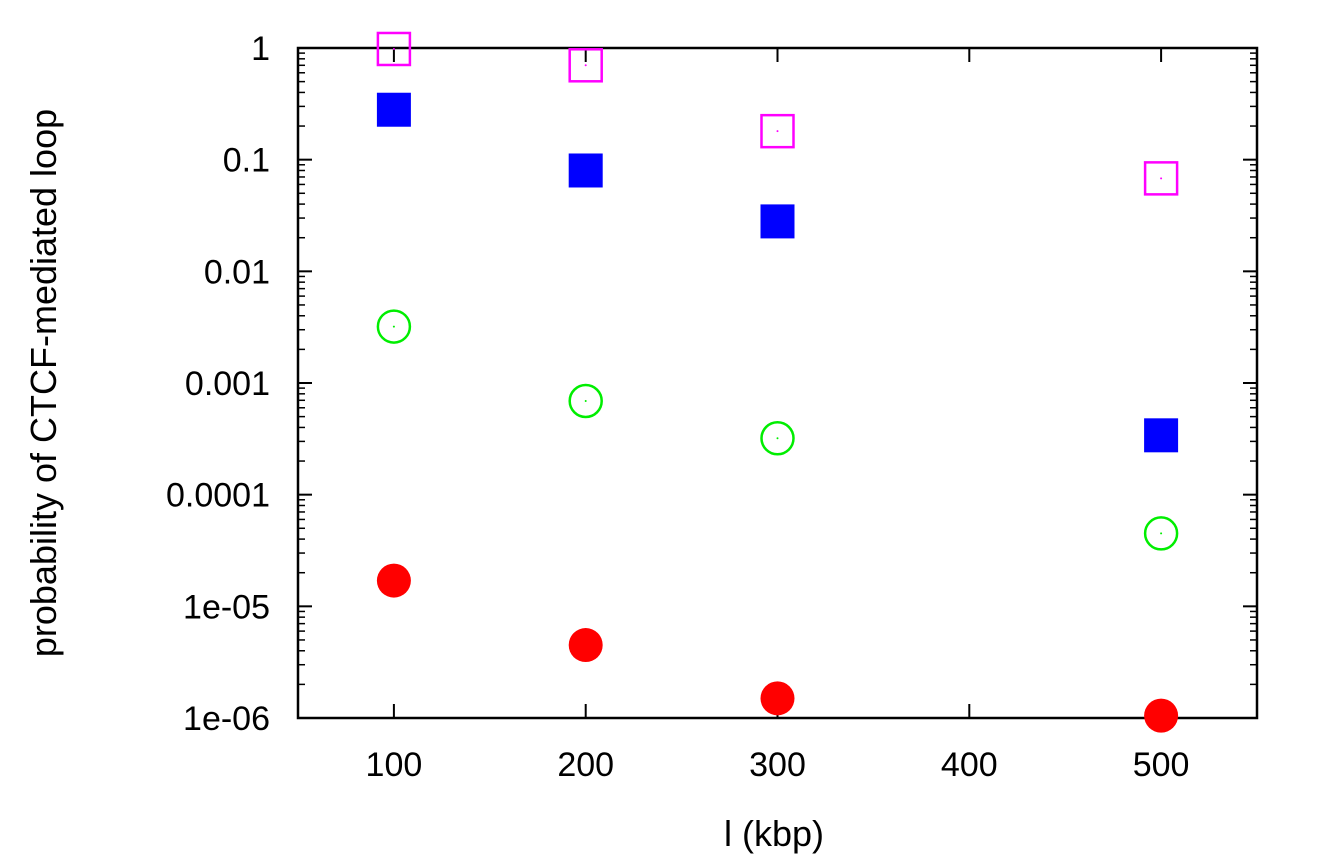 The image size is (1333, 861). I want to click on y-tick-label: 0.0001, so click(218, 496).